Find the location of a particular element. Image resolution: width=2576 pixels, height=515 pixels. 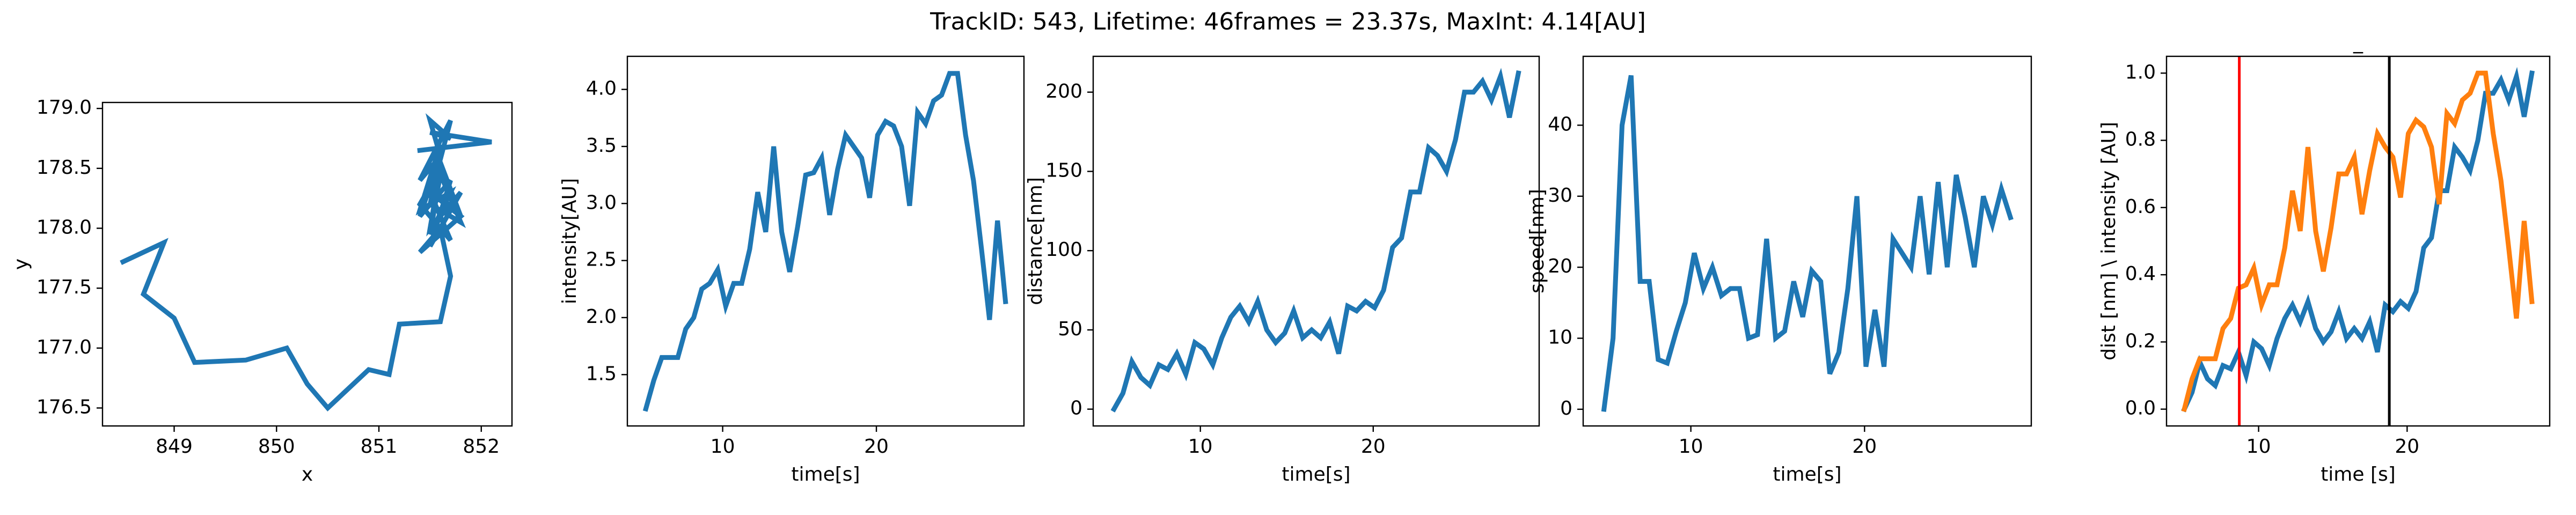

y-tick-label: 3.0 is located at coordinates (601, 203).